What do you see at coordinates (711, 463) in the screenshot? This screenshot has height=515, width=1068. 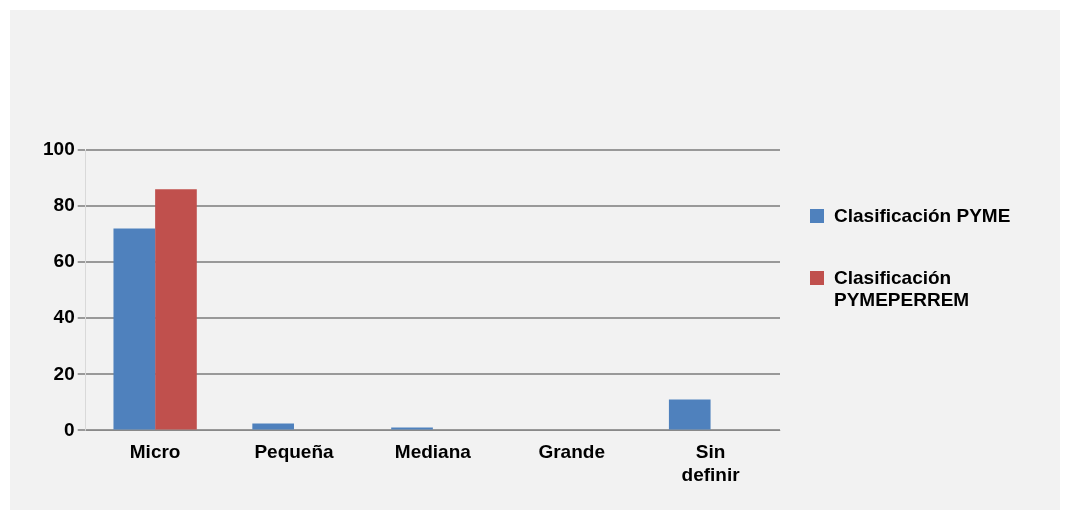 I see `x-tick-label: Sin definir` at bounding box center [711, 463].